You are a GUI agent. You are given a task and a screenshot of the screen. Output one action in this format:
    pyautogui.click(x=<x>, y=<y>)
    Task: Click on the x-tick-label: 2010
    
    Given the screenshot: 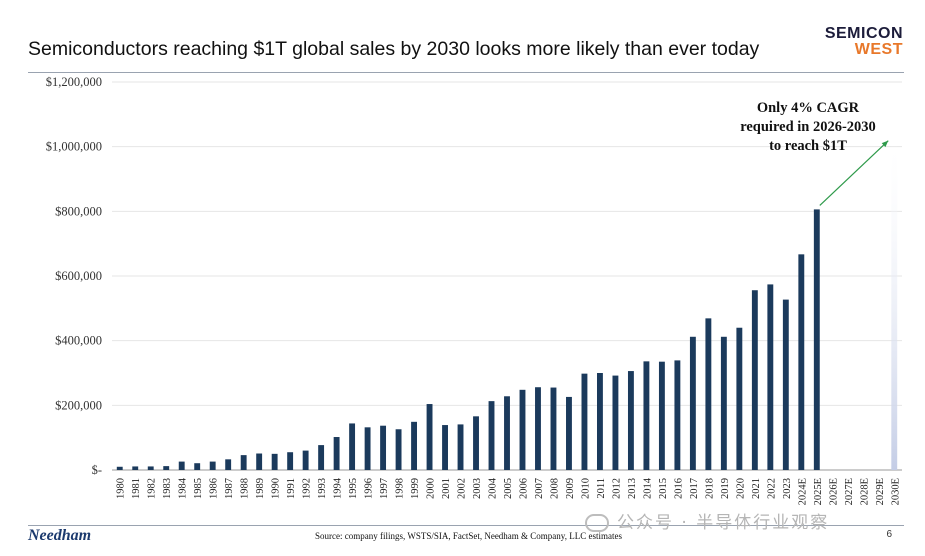 What is the action you would take?
    pyautogui.click(x=585, y=488)
    